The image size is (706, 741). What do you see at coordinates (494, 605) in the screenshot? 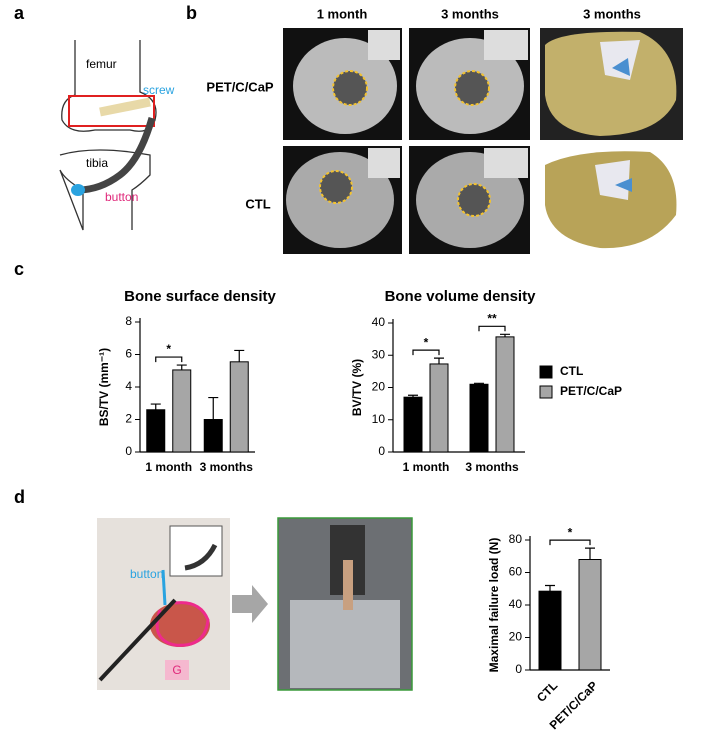
I see `y-axis-label: Maximal failure load (N)` at bounding box center [494, 605].